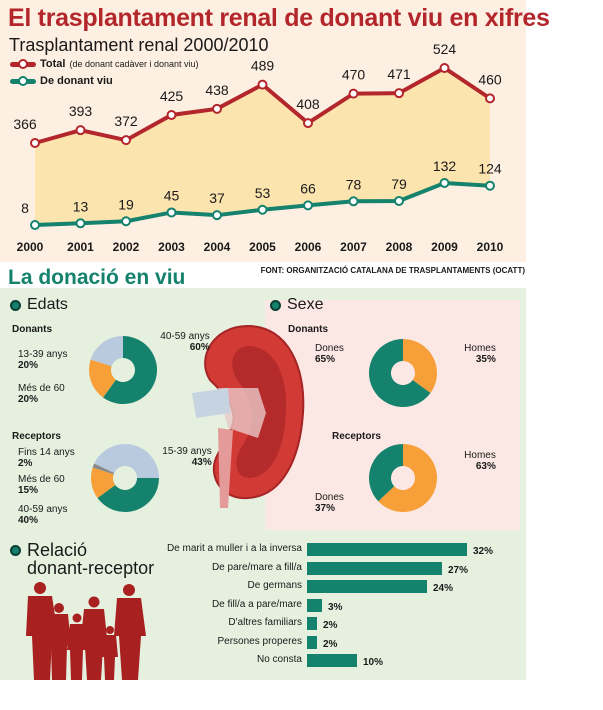 This screenshot has width=603, height=710. I want to click on donut-label: 15-39 anys 43%, so click(186, 457).